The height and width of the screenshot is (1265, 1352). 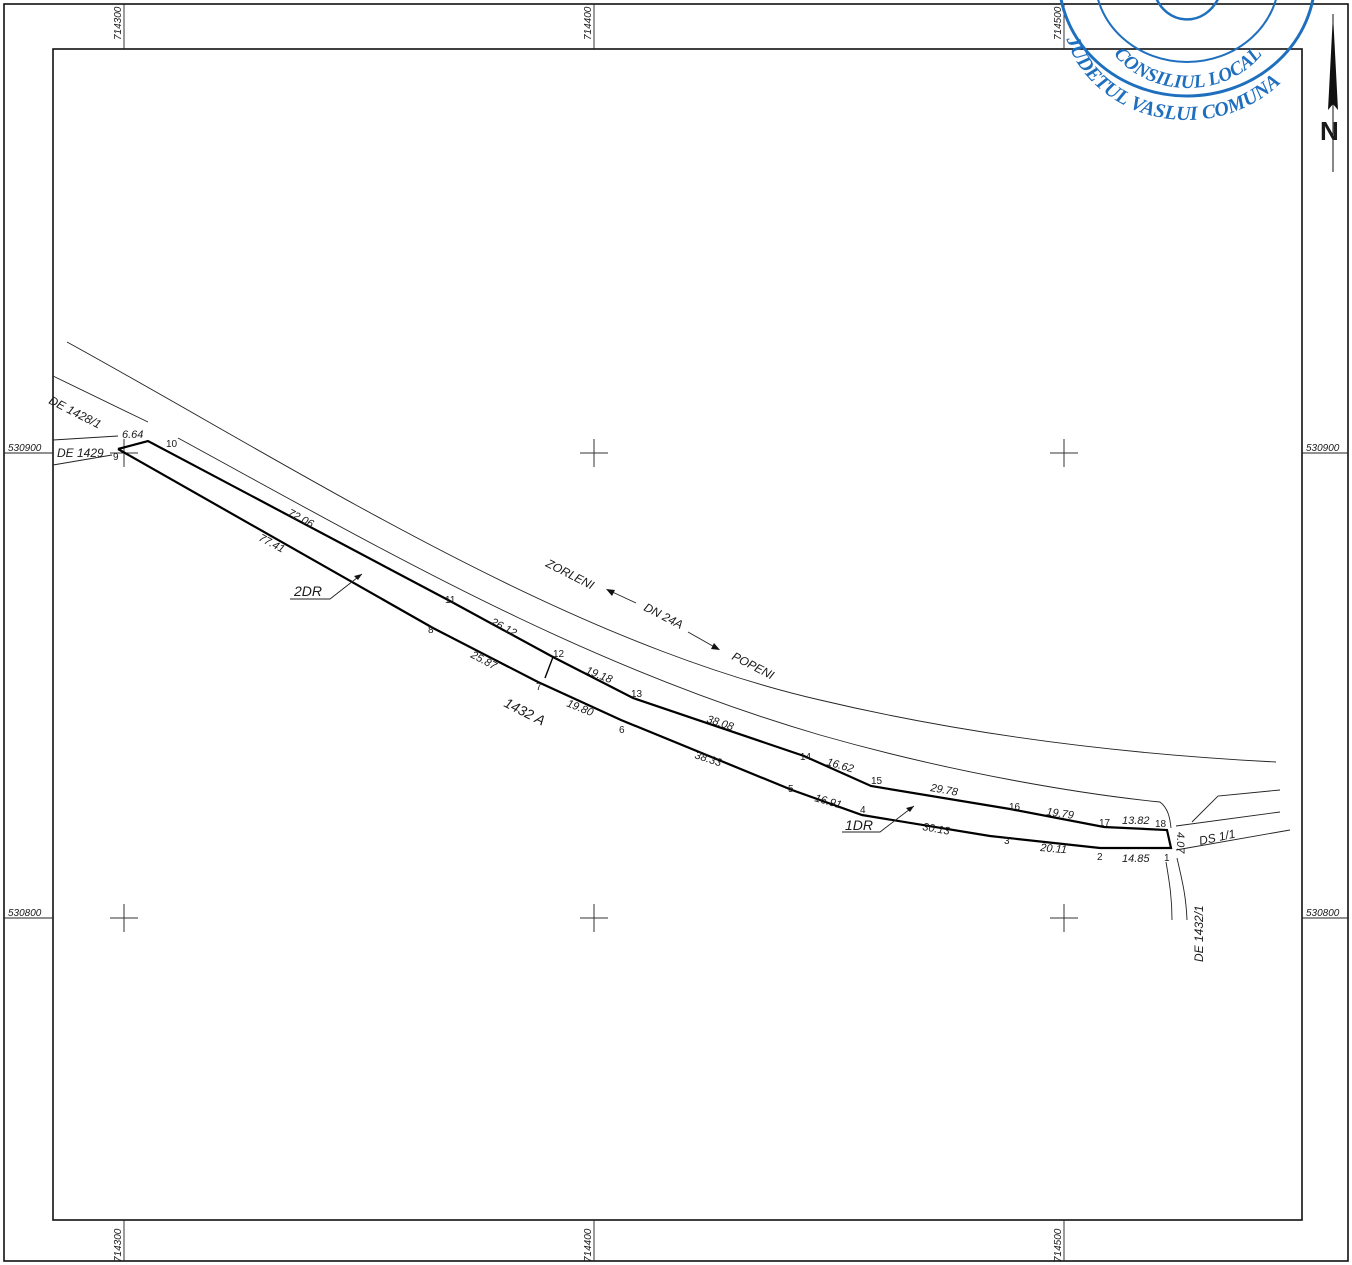 What do you see at coordinates (1199, 933) in the screenshot?
I see `neighbor-de-1432-1: DE 1432/1` at bounding box center [1199, 933].